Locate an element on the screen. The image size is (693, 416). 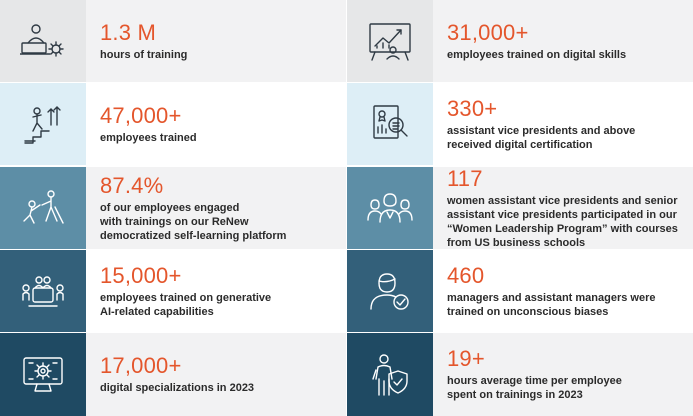
stat-figure: 31,000+ is located at coordinates (488, 32).